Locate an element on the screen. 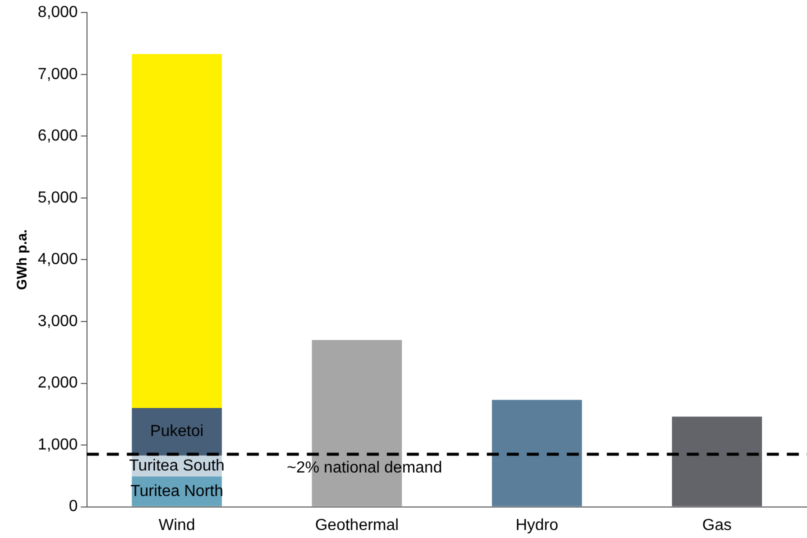 The width and height of the screenshot is (807, 538). y-tick-label: 8,000 is located at coordinates (58, 13).